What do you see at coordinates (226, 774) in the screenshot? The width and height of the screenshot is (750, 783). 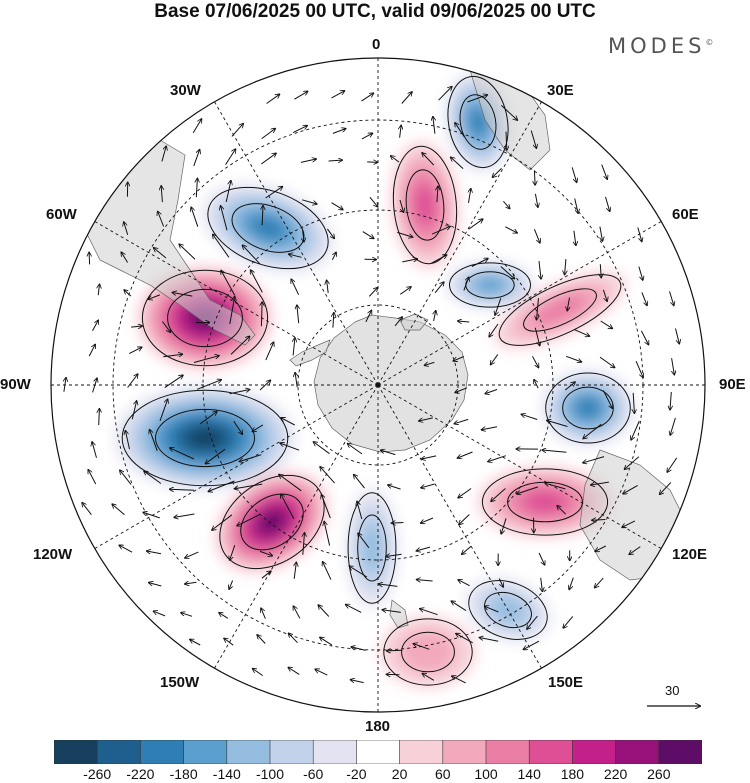 I see `colorbar-tick-label: -140` at bounding box center [226, 774].